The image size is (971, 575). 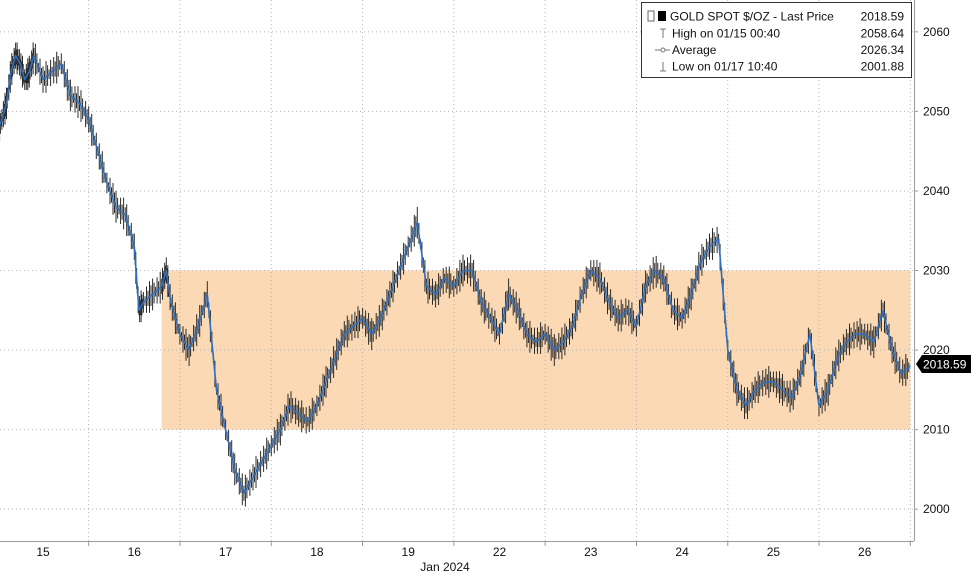 I want to click on y-tick-label: 2060, so click(x=936, y=32).